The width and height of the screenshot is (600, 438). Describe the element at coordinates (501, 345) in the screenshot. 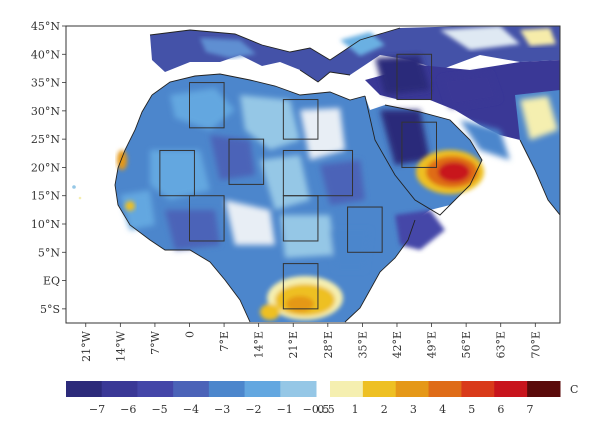

I see `longitude-tick-label: 63°E` at that location.